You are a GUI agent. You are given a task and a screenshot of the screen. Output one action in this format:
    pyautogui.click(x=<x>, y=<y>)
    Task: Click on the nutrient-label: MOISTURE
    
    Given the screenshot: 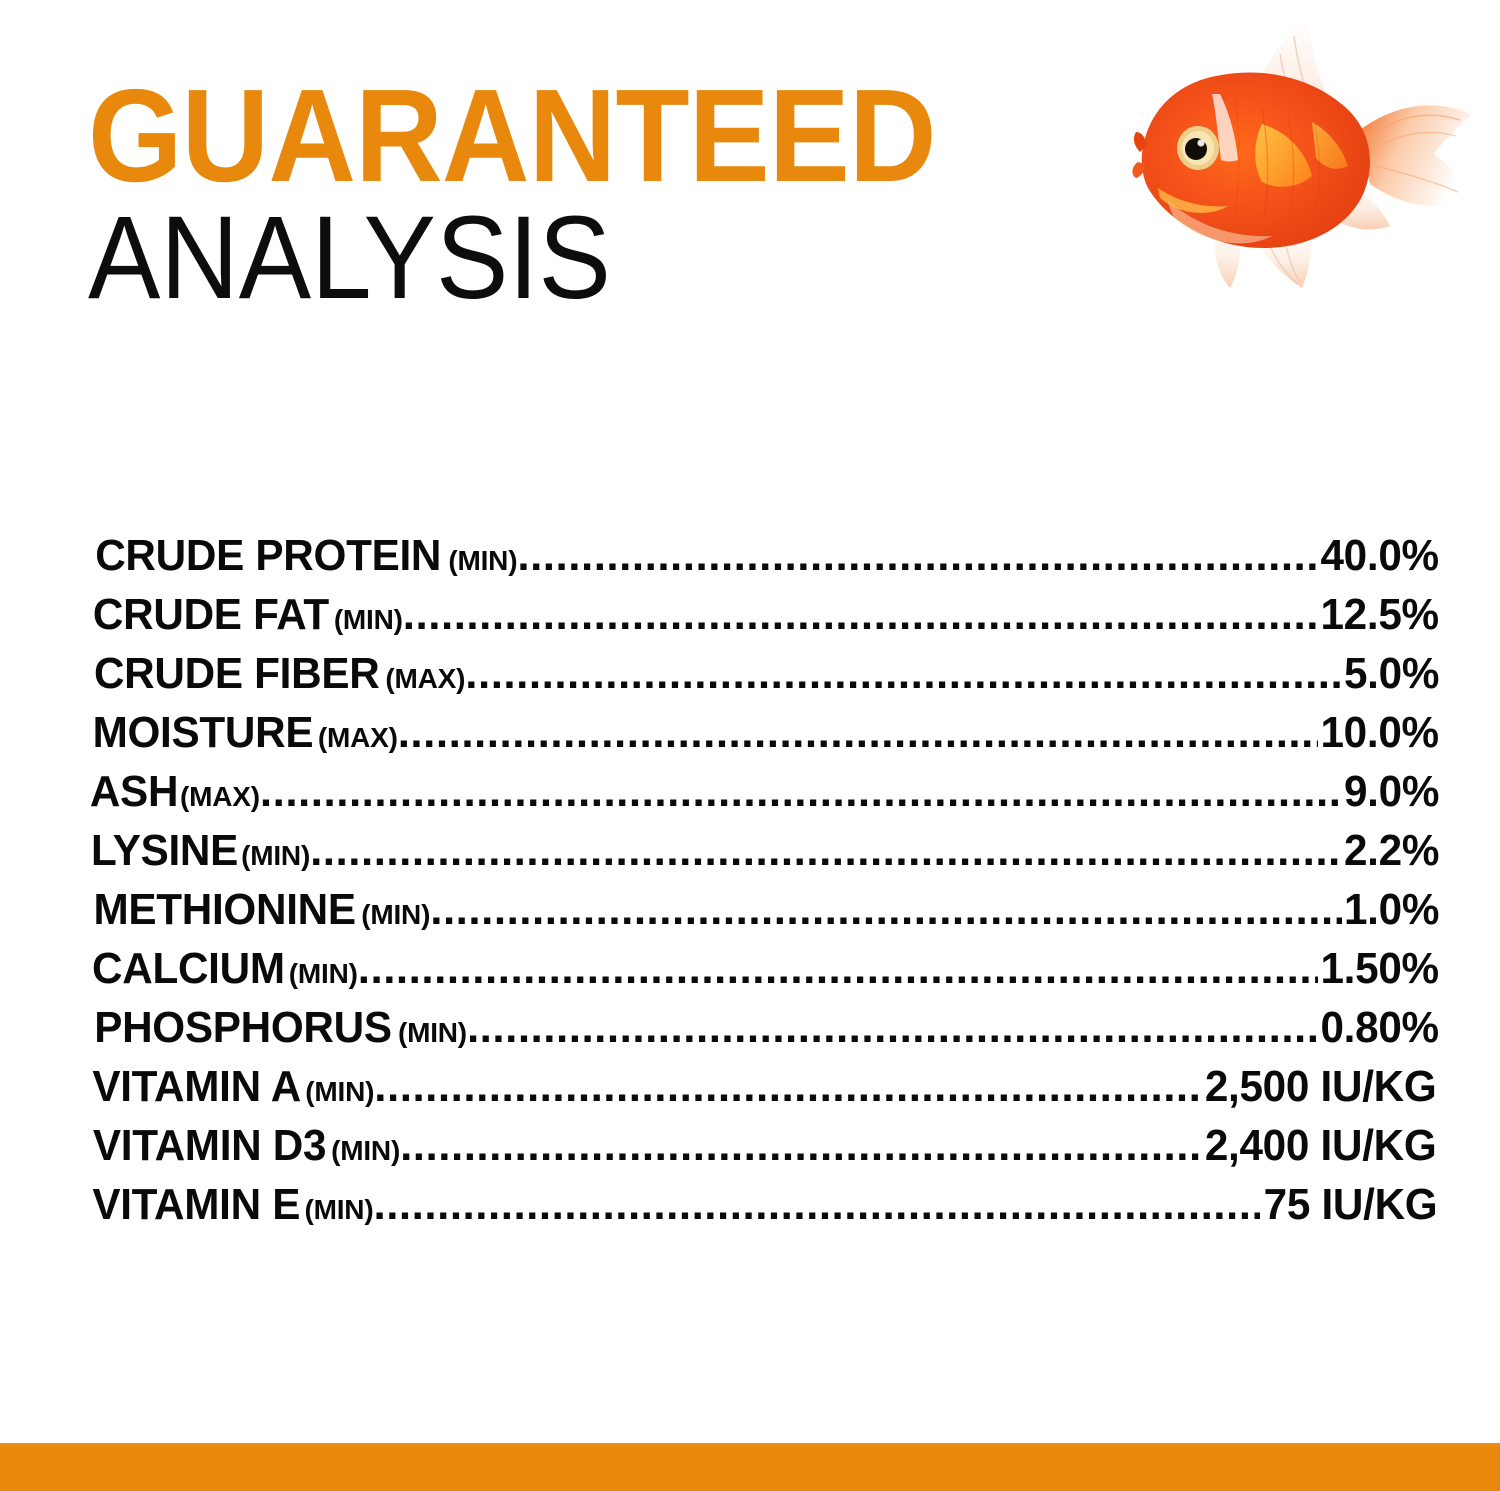 What is the action you would take?
    pyautogui.click(x=203, y=732)
    